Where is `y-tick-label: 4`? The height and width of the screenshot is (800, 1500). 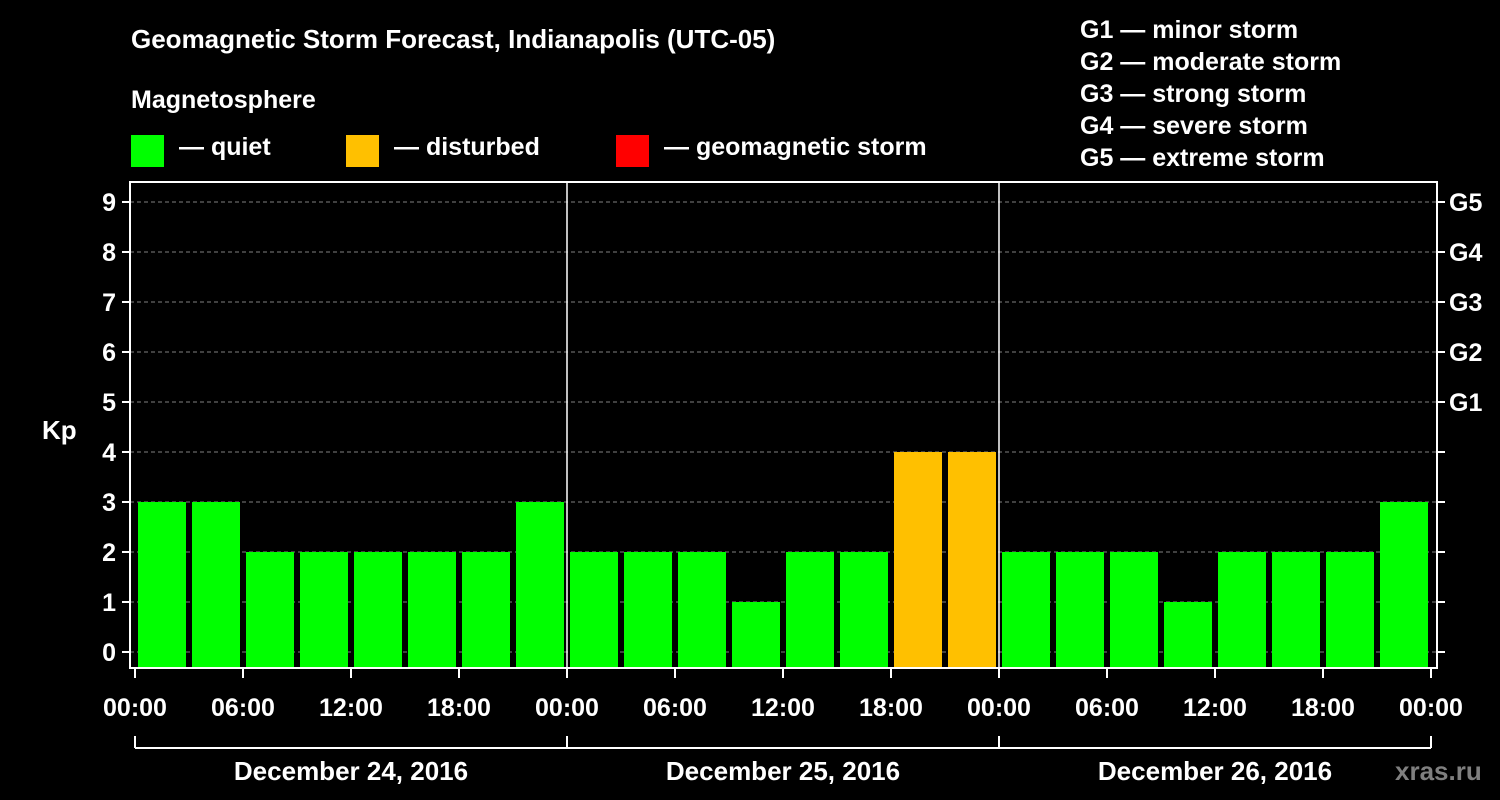
y-tick-label: 4 is located at coordinates (109, 453).